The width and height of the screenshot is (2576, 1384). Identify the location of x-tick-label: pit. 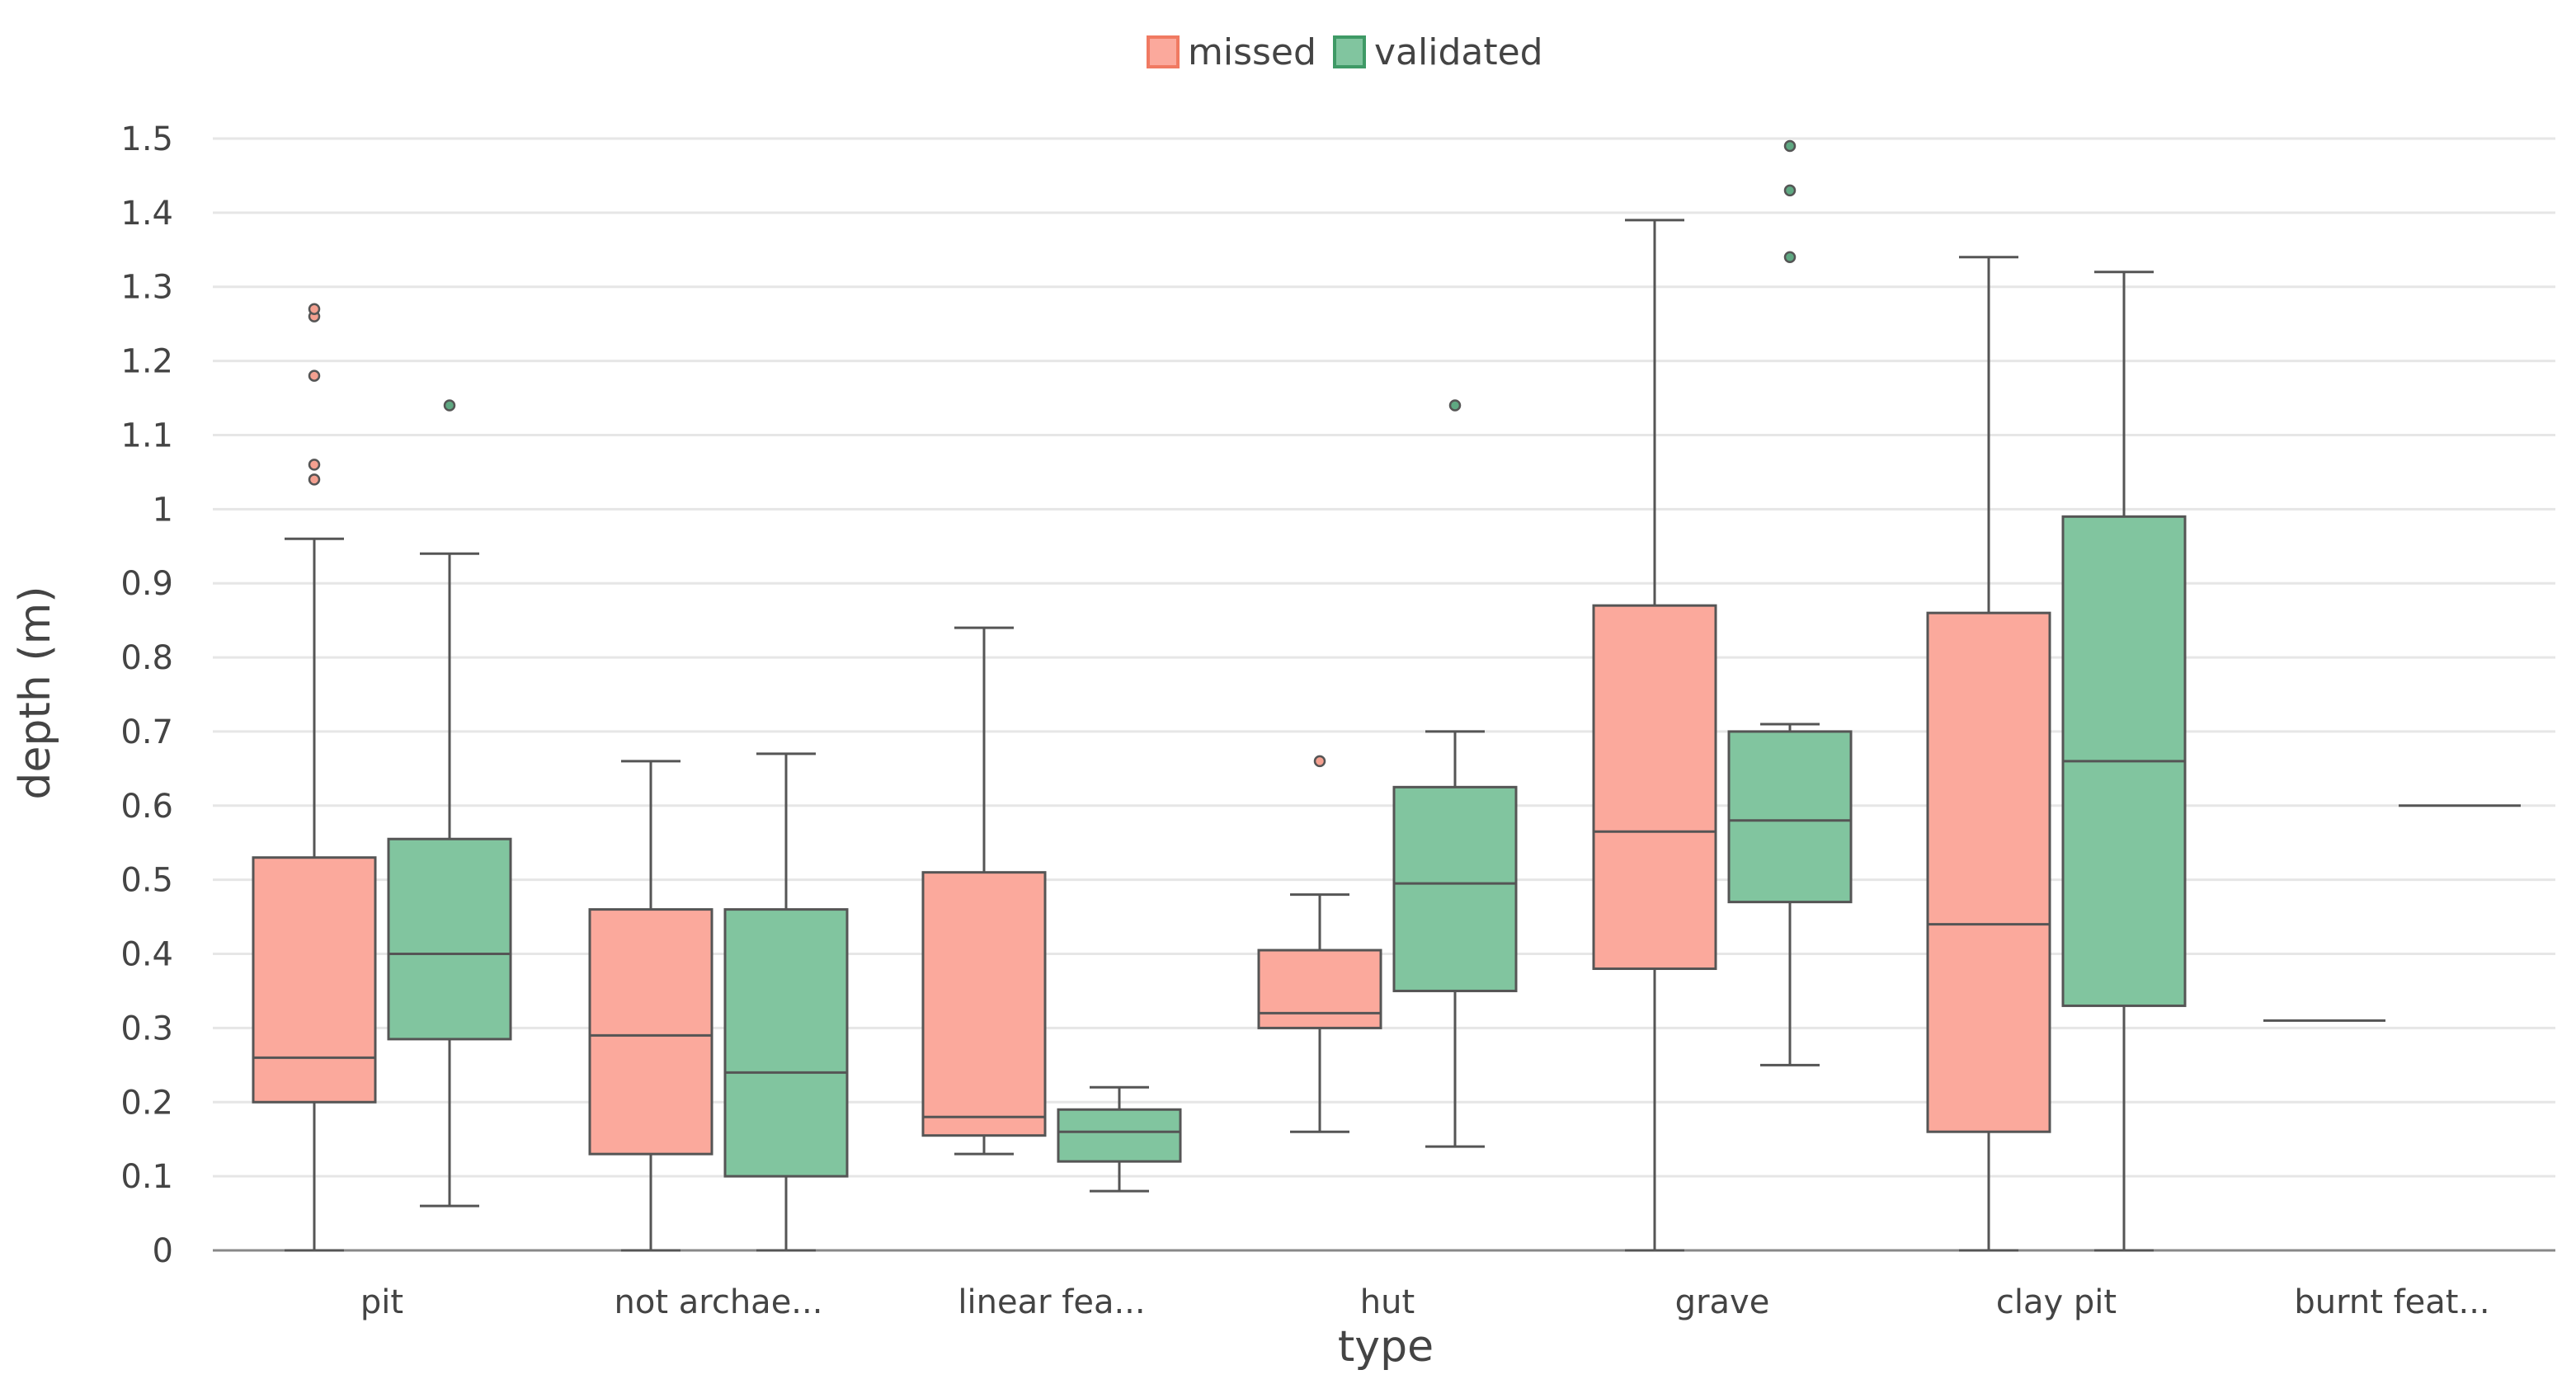
(381, 1302).